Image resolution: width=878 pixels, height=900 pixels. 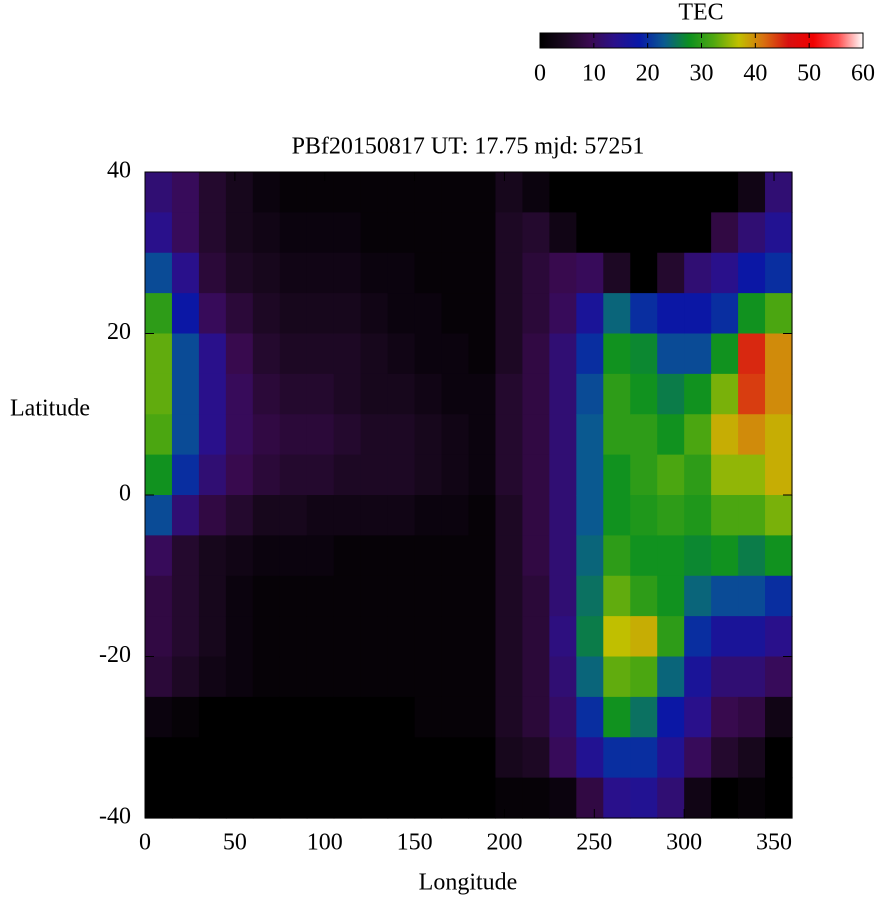 What do you see at coordinates (648, 74) in the screenshot?
I see `colorbar-tick-label: 20` at bounding box center [648, 74].